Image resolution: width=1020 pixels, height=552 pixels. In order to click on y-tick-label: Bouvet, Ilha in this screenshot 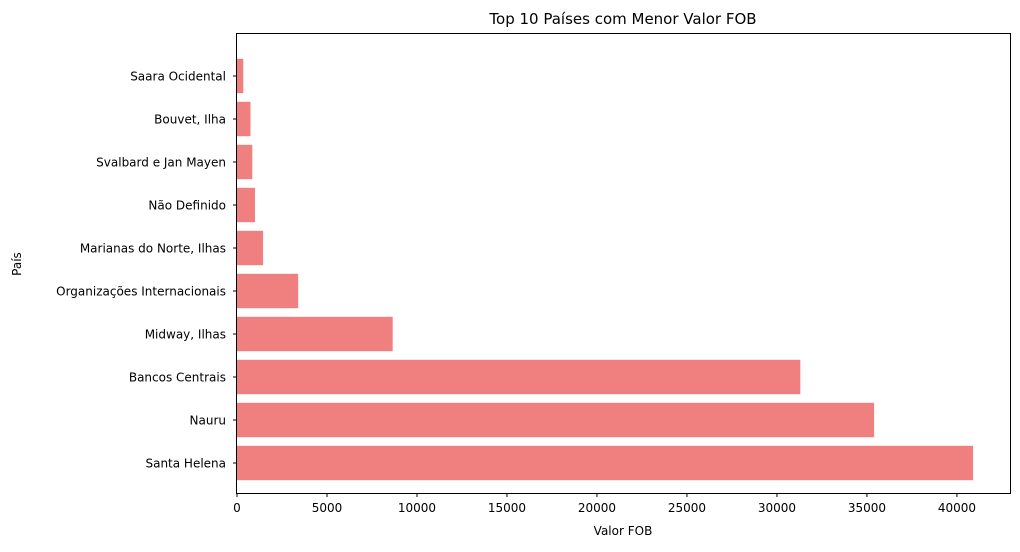, I will do `click(190, 120)`.